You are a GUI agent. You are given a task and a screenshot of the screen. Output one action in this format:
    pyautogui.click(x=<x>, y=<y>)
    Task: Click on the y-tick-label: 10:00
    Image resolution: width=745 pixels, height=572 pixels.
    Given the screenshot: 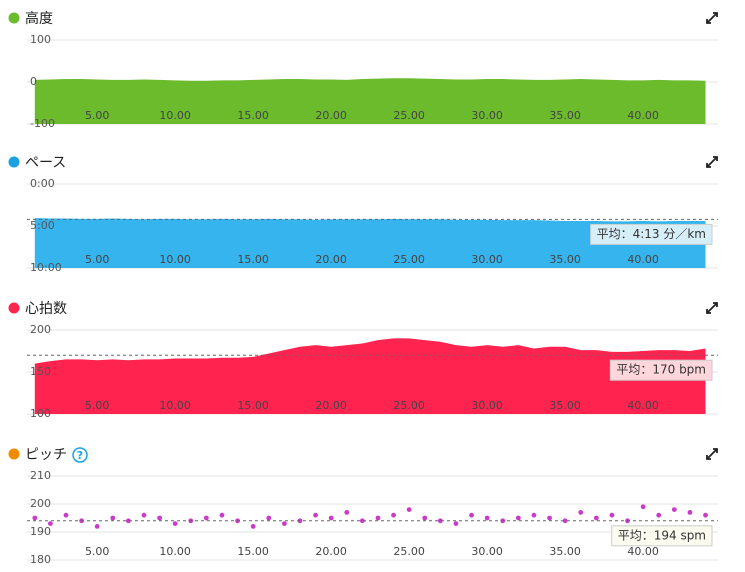 What is the action you would take?
    pyautogui.click(x=46, y=267)
    